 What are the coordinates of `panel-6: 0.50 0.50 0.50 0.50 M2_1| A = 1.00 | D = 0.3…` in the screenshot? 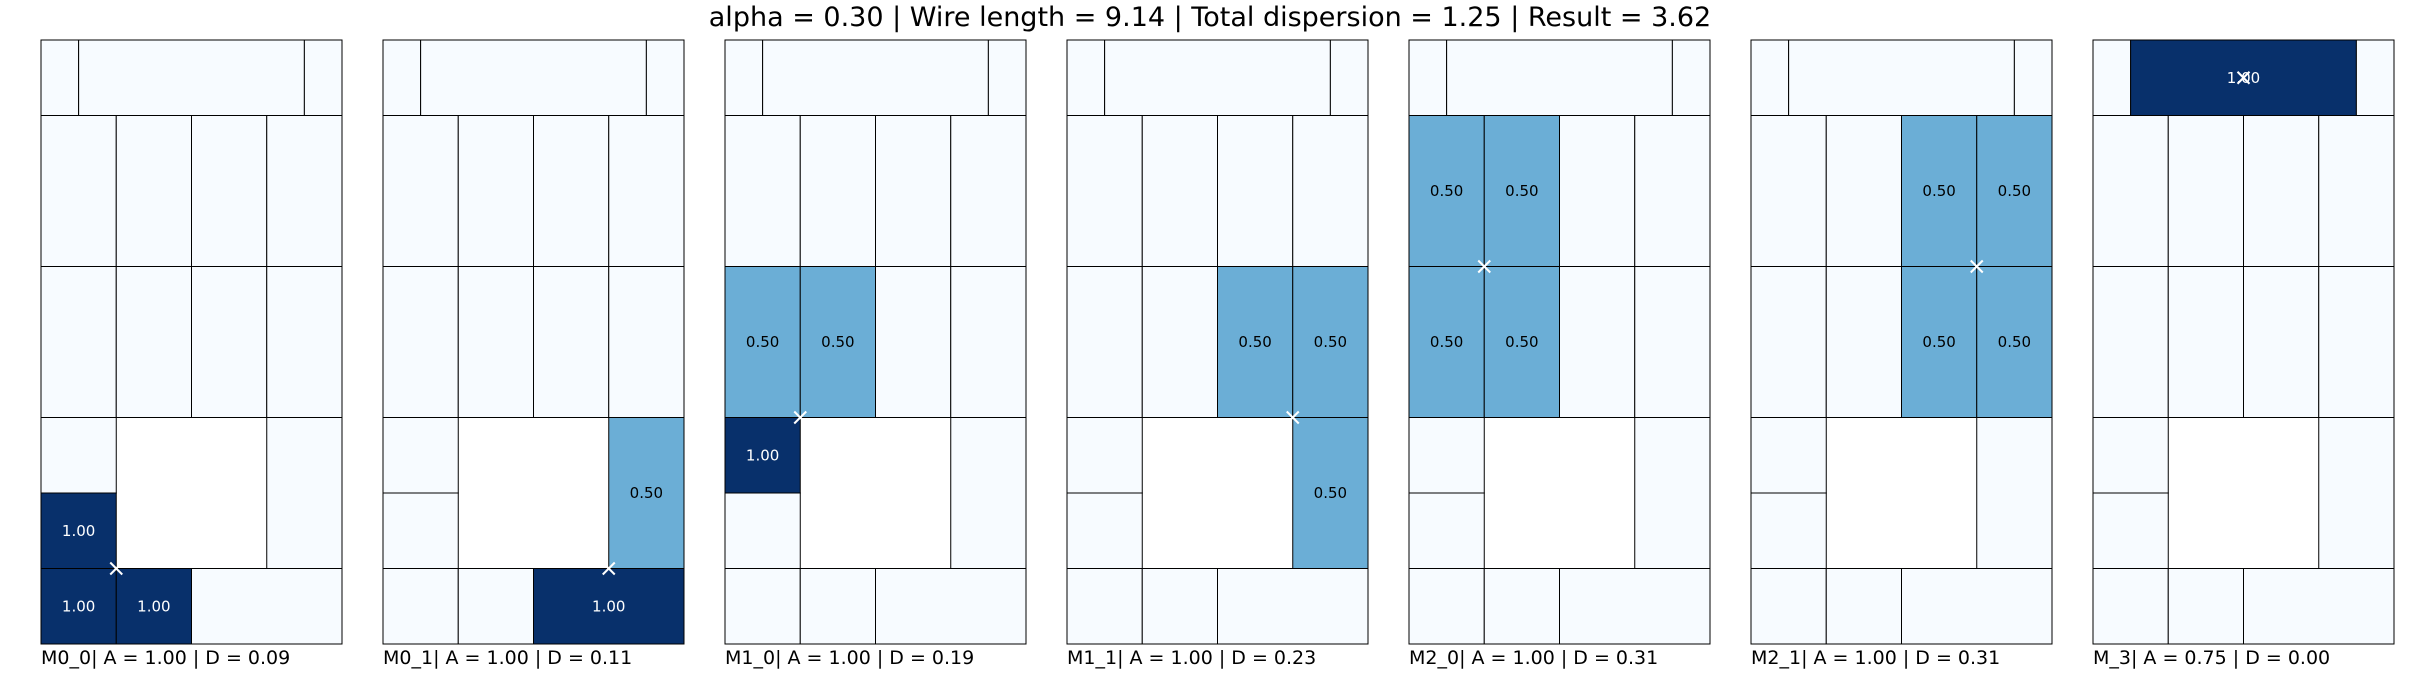 It's located at (1901, 354).